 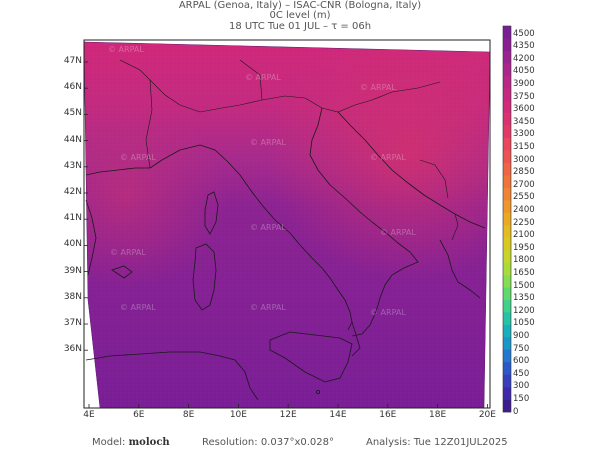 I want to click on colorbar-label: 1800, so click(x=524, y=260).